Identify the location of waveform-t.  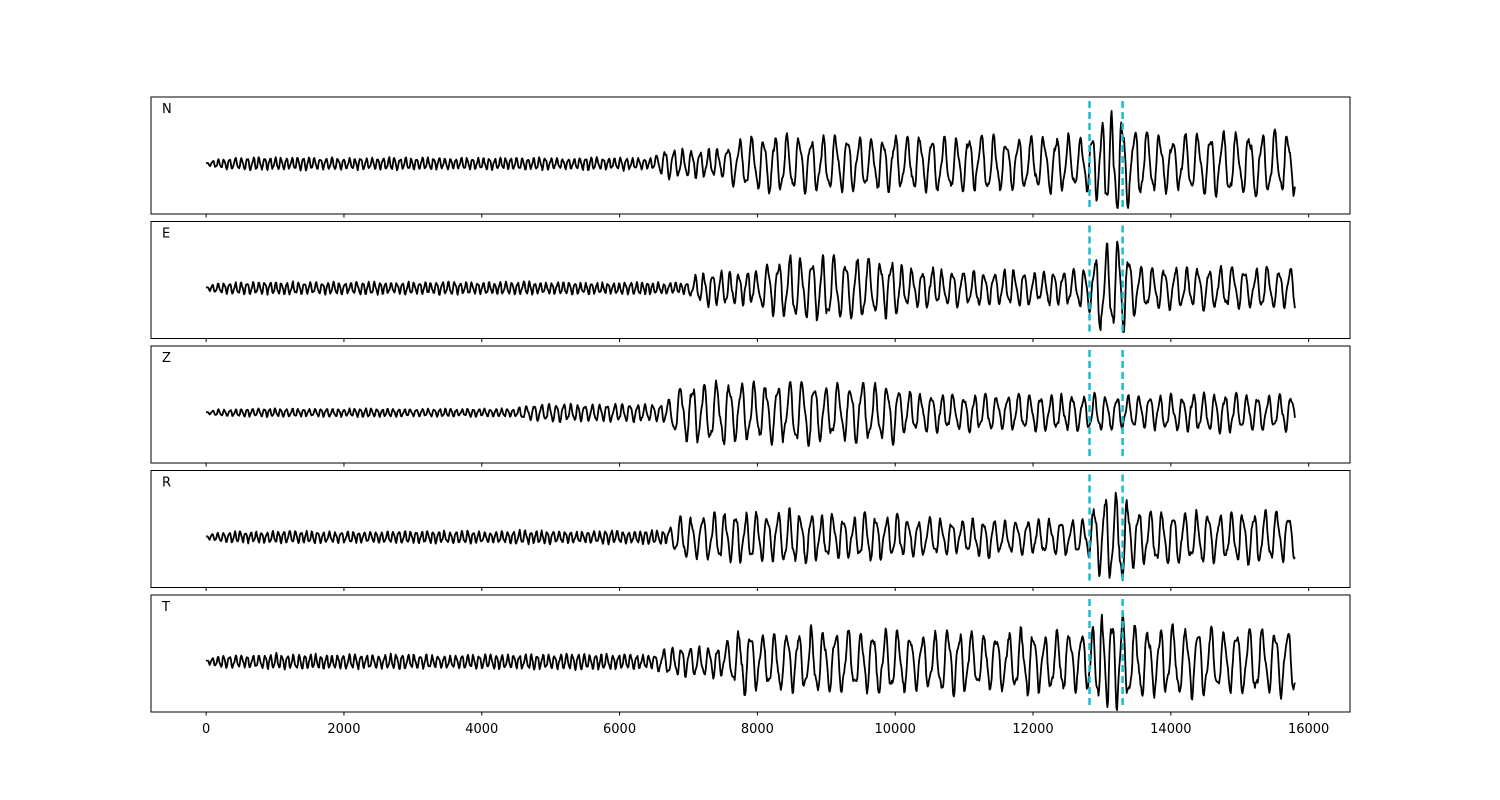
(750, 660).